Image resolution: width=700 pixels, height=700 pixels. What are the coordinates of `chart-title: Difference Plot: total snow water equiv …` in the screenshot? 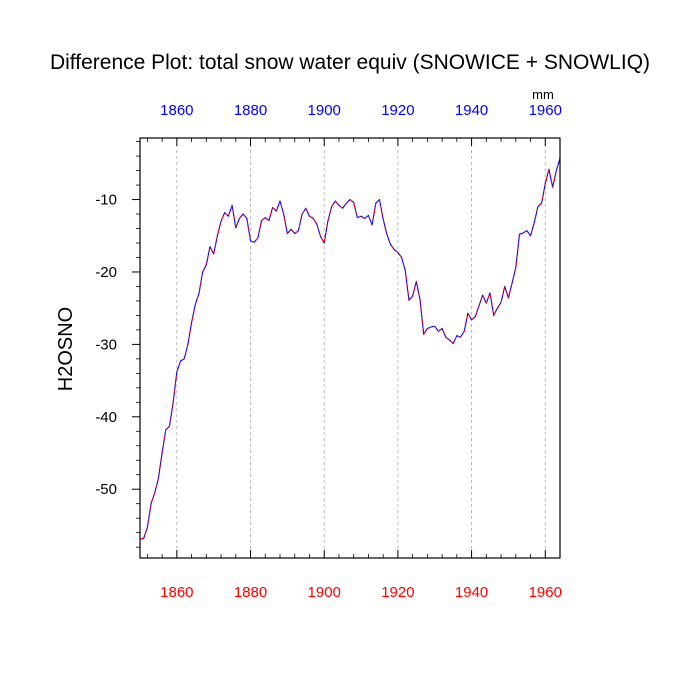 It's located at (350, 62).